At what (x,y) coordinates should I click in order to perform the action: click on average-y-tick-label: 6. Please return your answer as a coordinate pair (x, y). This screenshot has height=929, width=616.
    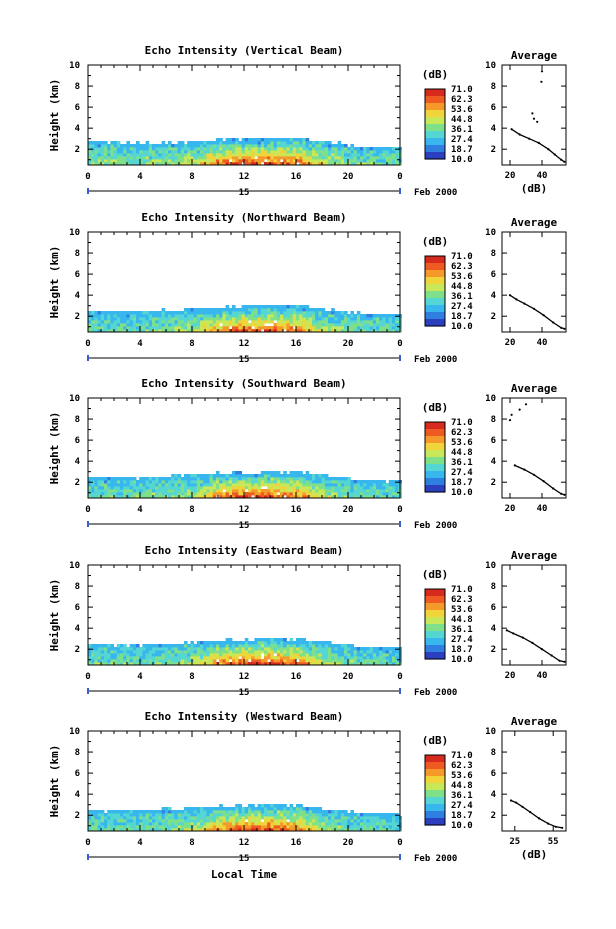
    Looking at the image, I should click on (493, 774).